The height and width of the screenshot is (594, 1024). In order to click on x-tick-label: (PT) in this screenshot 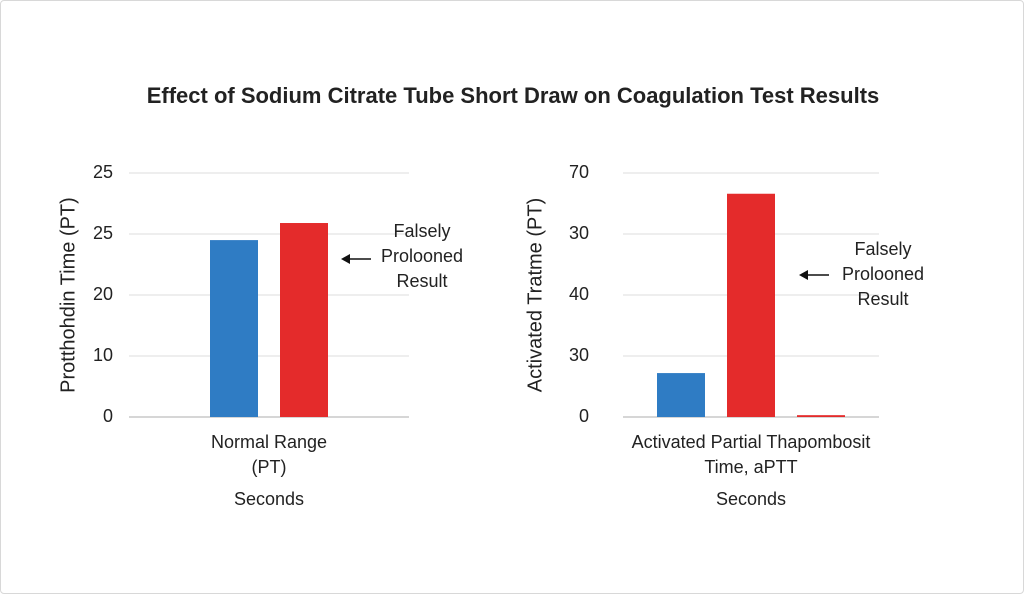, I will do `click(269, 467)`.